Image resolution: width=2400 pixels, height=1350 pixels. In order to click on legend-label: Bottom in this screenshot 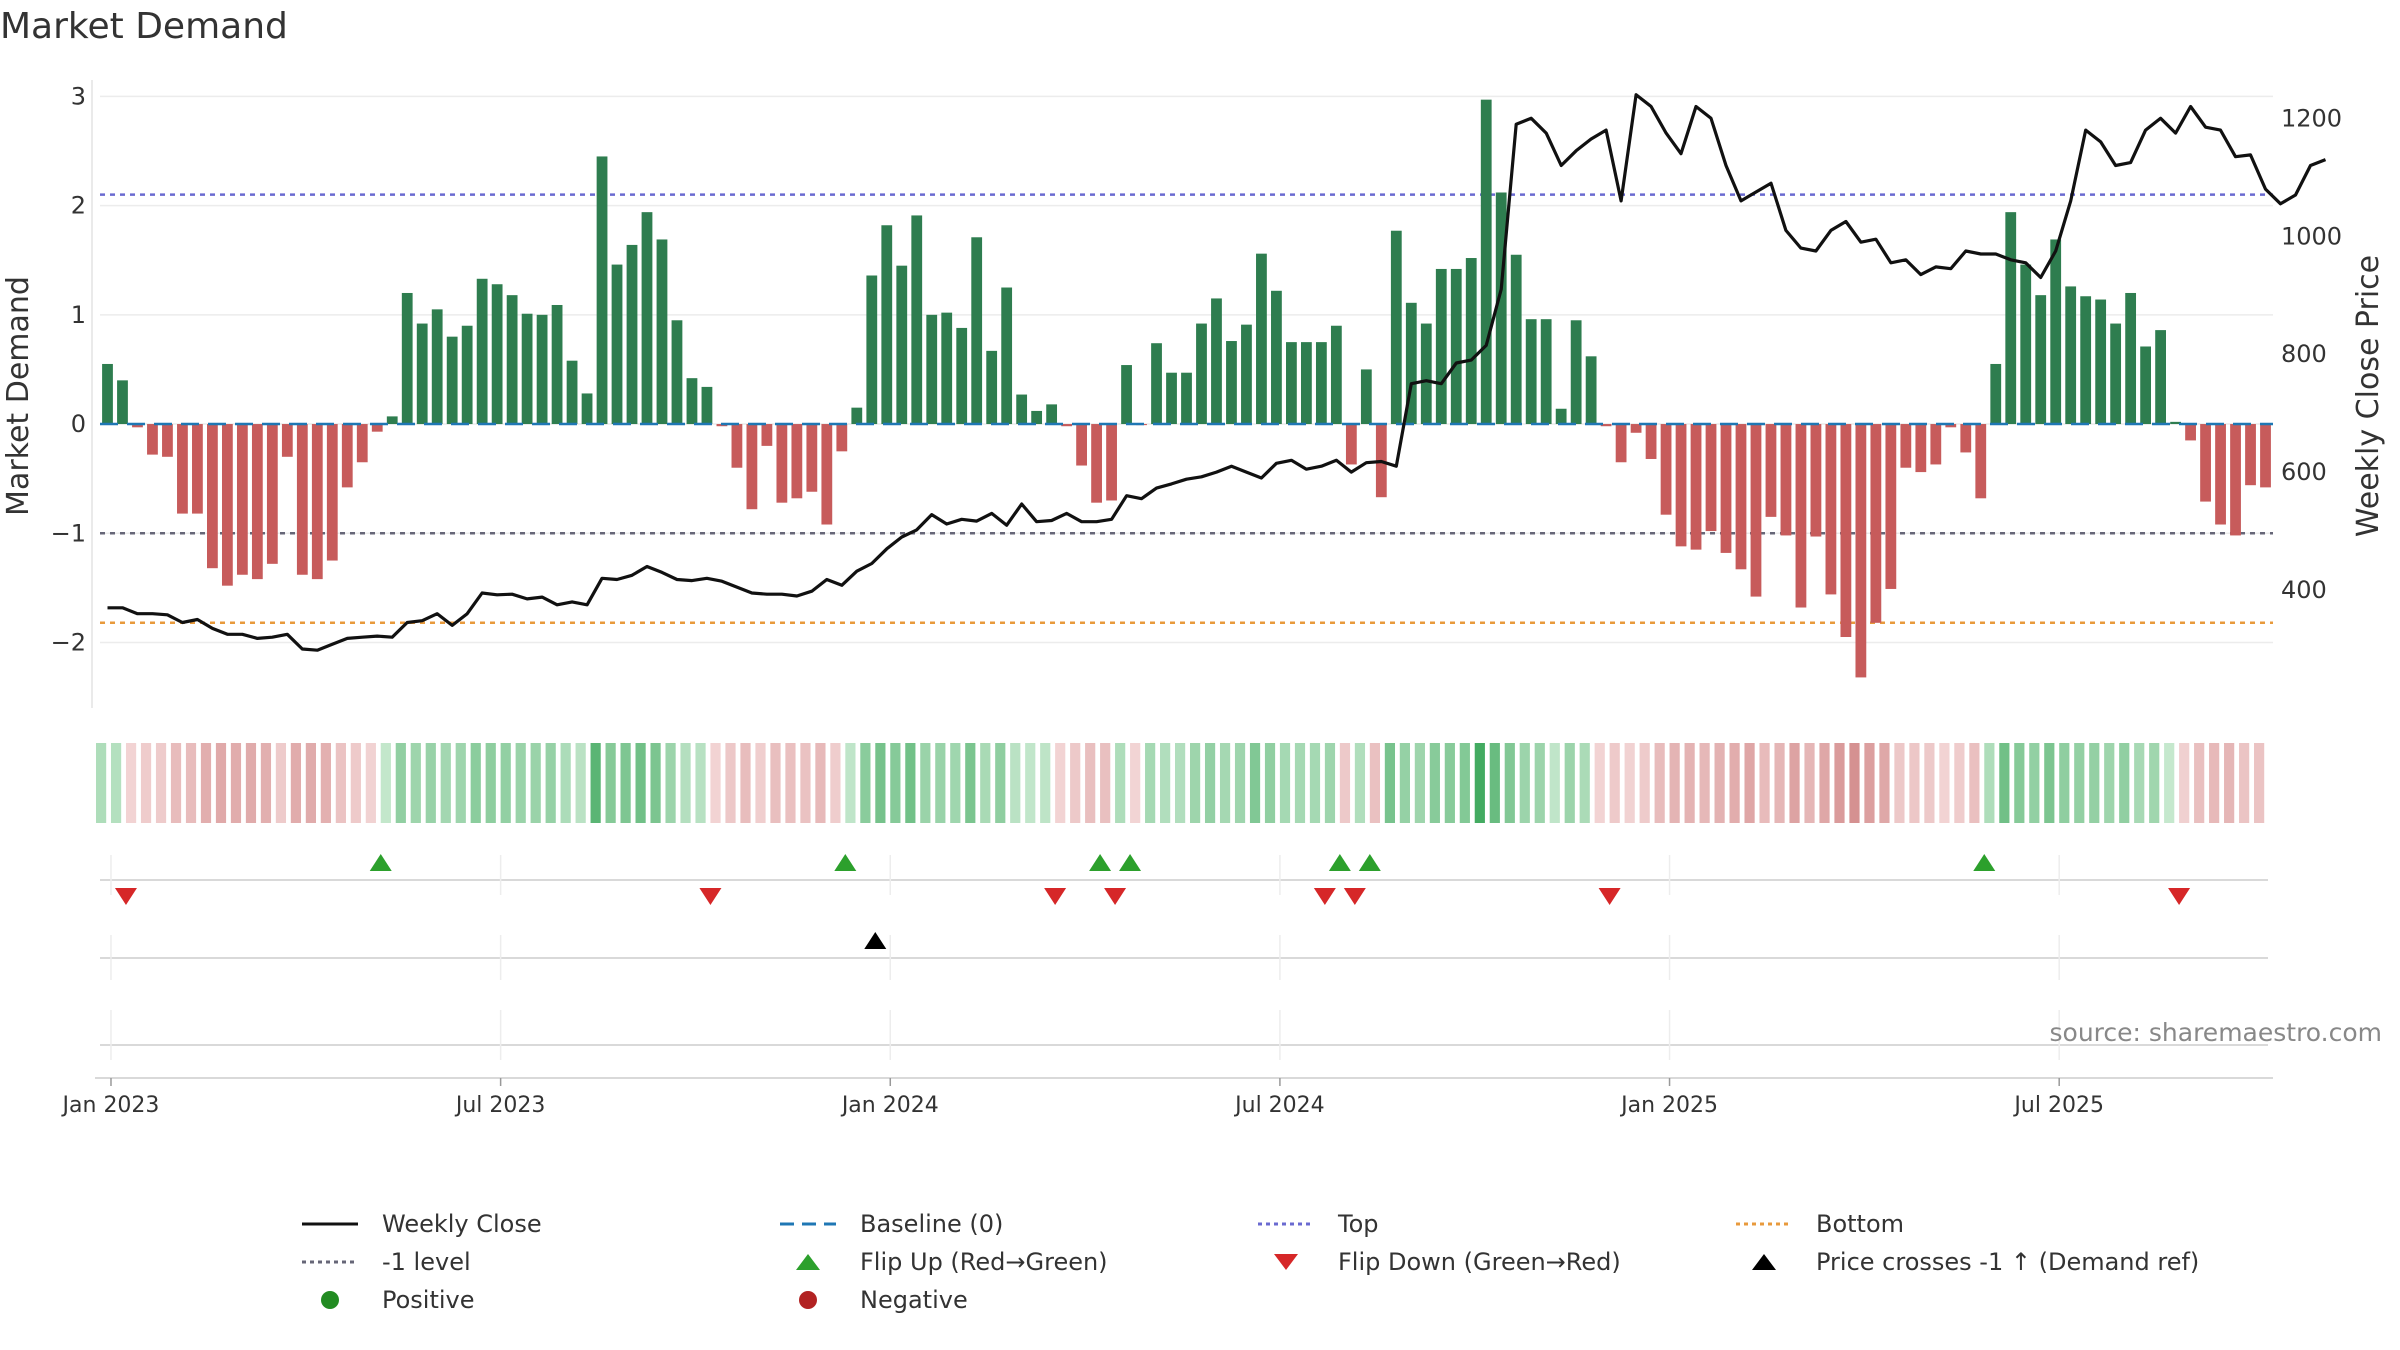, I will do `click(1860, 1224)`.